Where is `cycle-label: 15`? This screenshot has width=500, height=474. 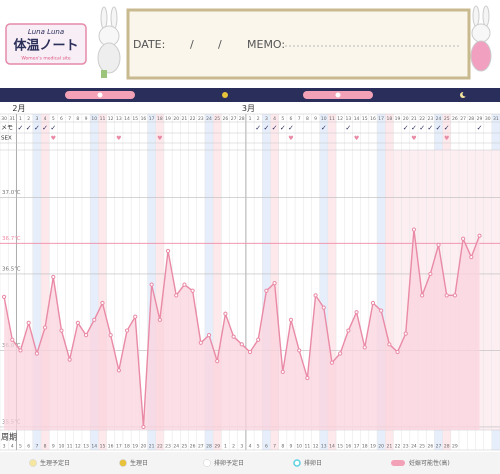
cycle-label: 15 is located at coordinates (103, 447).